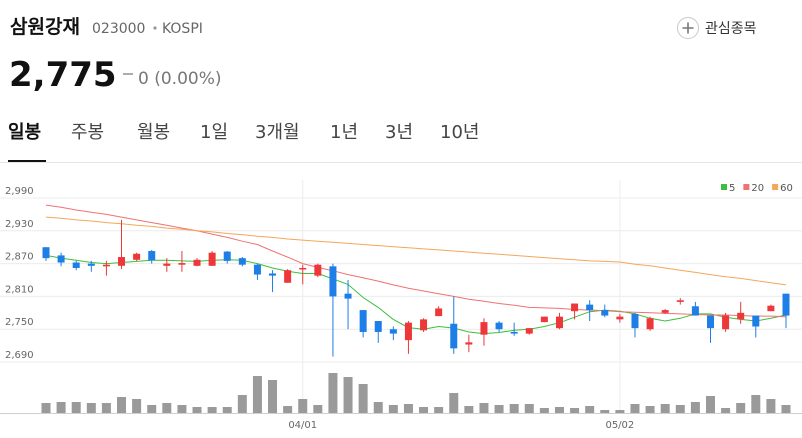 The height and width of the screenshot is (438, 802). What do you see at coordinates (182, 29) in the screenshot?
I see `market: KOSPI` at bounding box center [182, 29].